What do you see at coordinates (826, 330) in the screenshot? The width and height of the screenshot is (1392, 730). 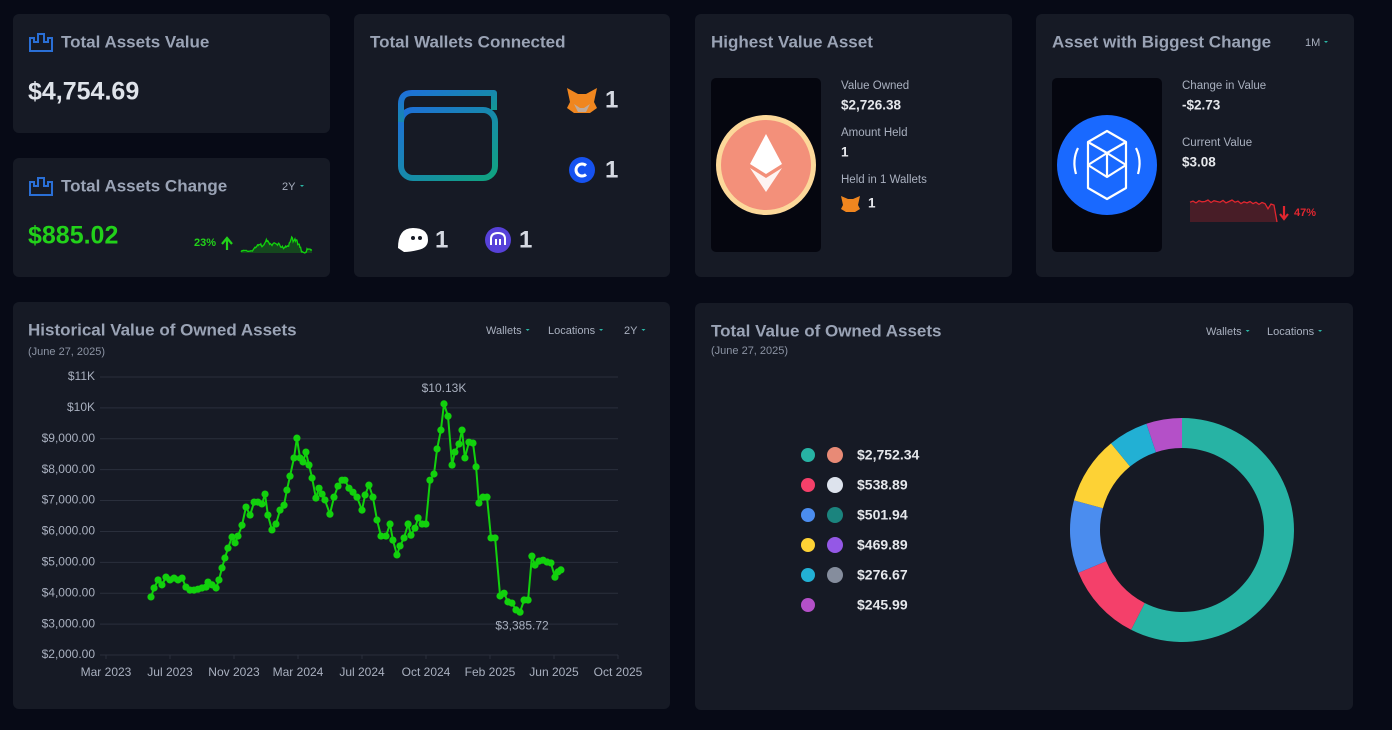 I see `chart-title: Total Value of Owned Assets` at bounding box center [826, 330].